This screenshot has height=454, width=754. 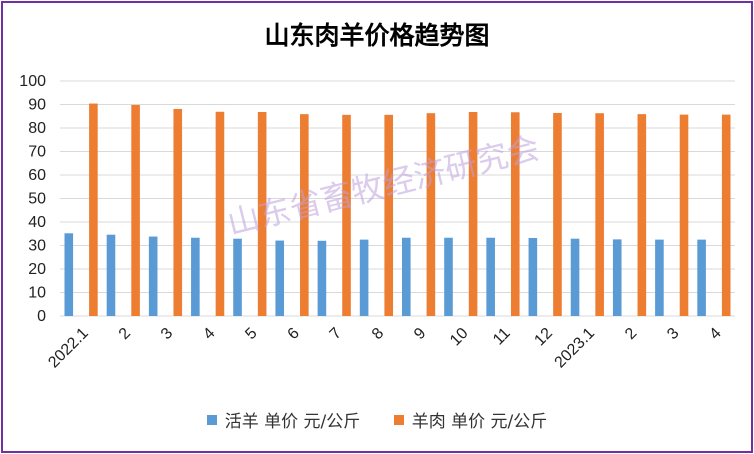 What do you see at coordinates (37, 269) in the screenshot?
I see `y-tick-label-20: 20` at bounding box center [37, 269].